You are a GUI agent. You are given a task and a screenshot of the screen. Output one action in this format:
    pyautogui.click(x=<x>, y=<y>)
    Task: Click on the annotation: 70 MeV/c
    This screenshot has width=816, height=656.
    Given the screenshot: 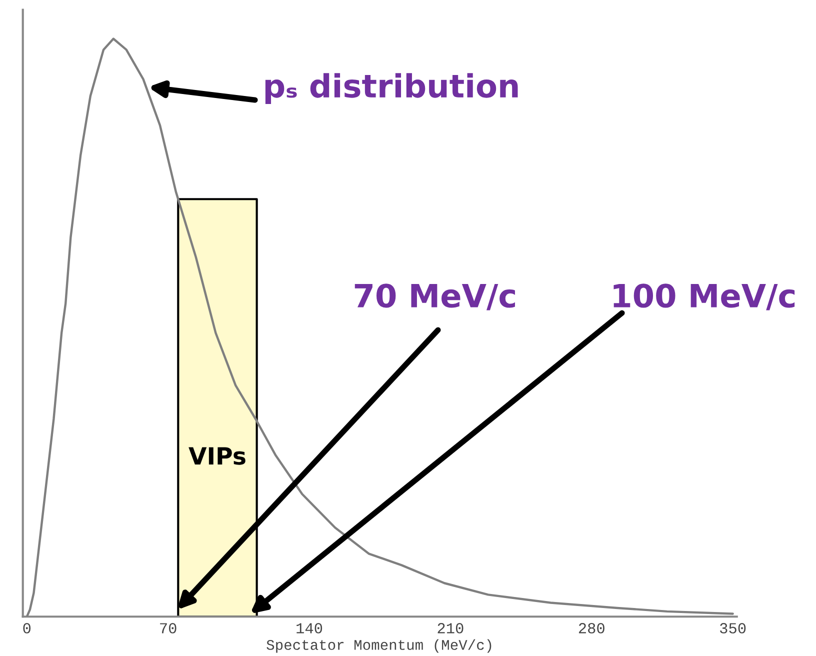 What is the action you would take?
    pyautogui.click(x=434, y=297)
    